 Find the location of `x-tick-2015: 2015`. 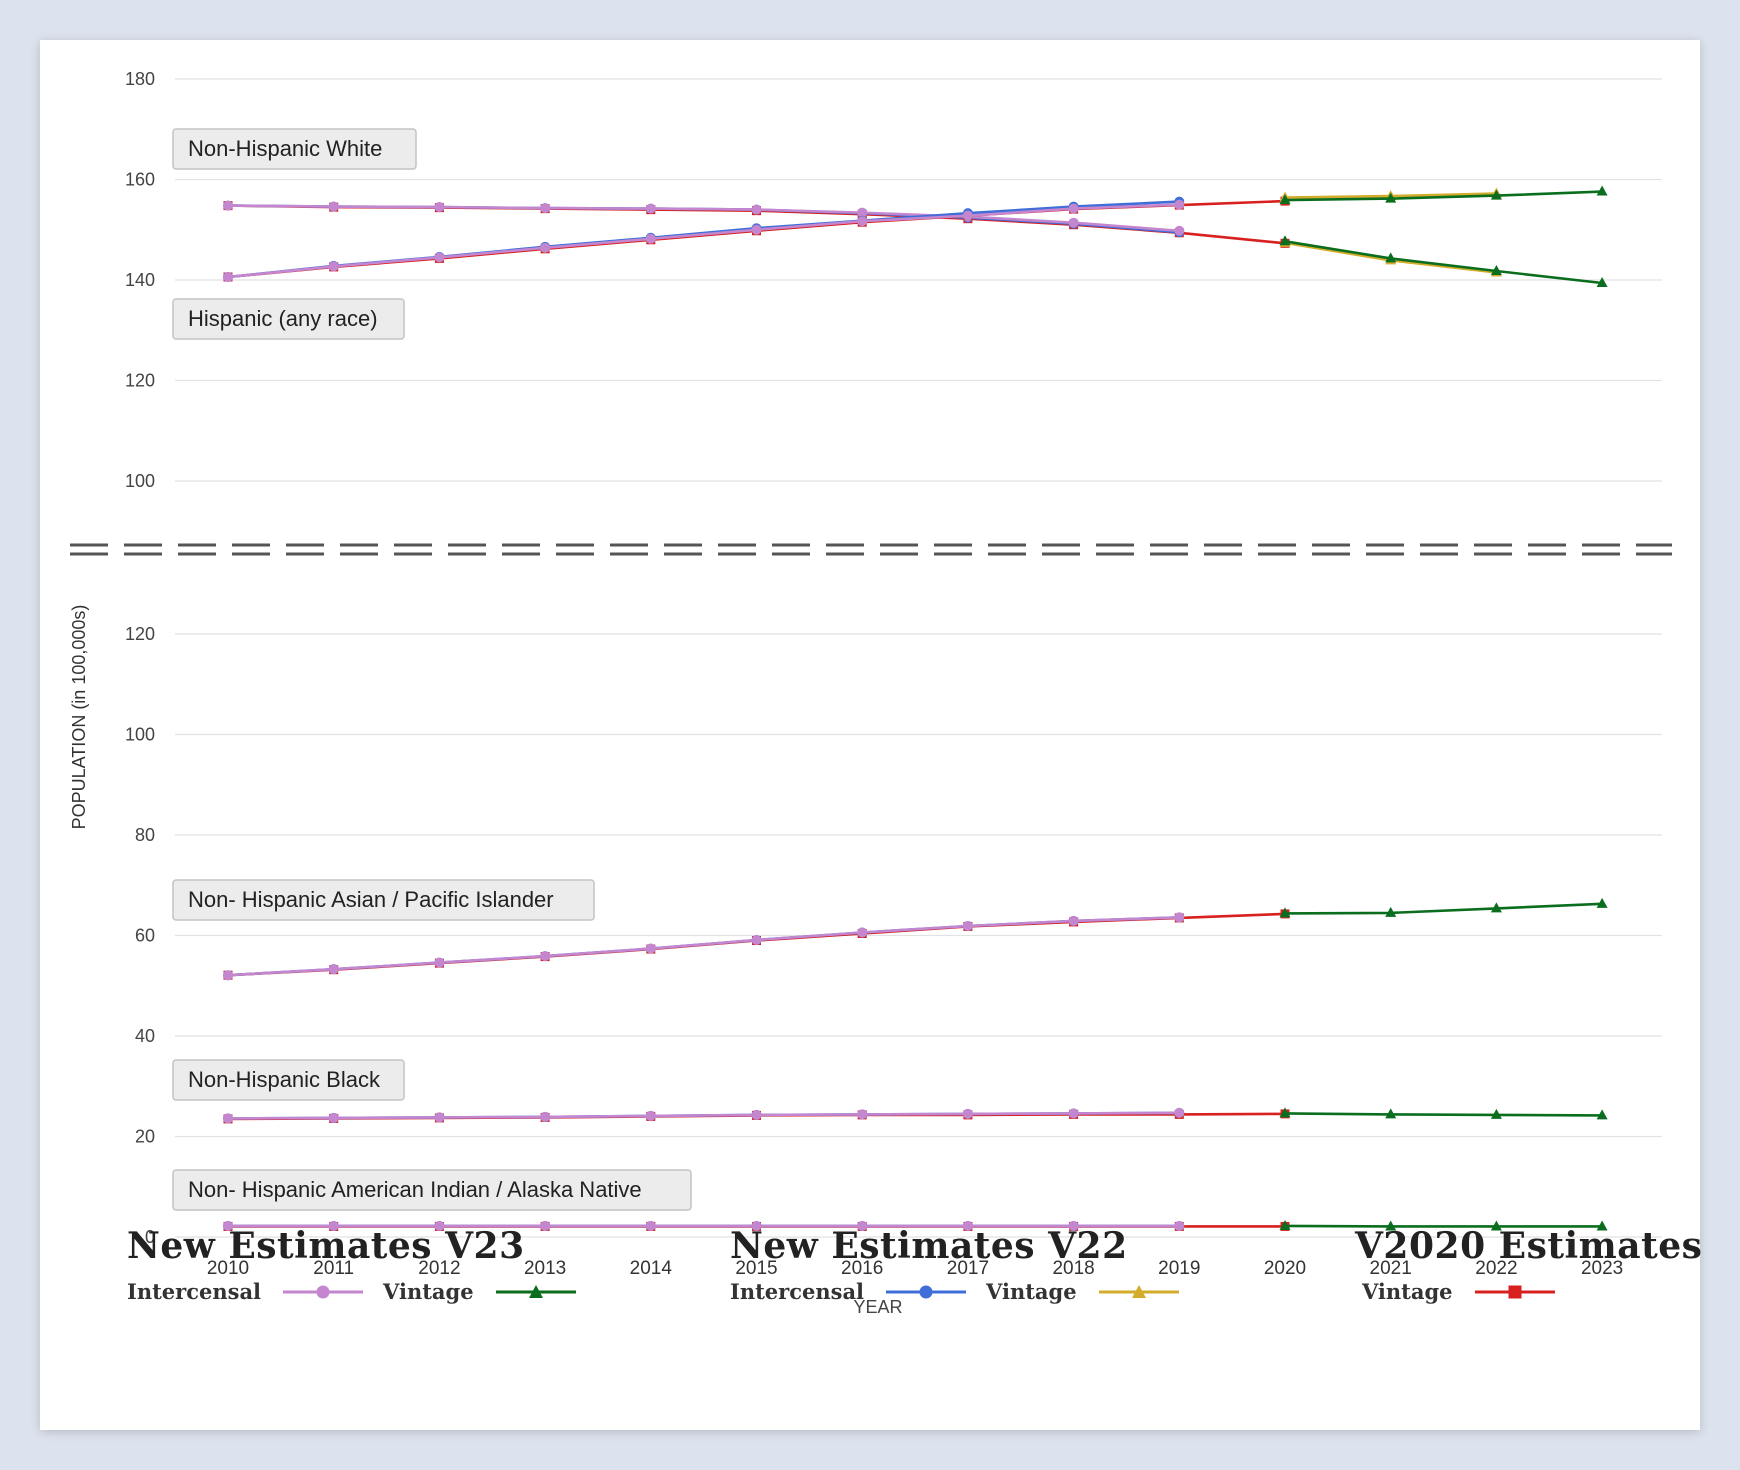

x-tick-2015: 2015 is located at coordinates (756, 1268).